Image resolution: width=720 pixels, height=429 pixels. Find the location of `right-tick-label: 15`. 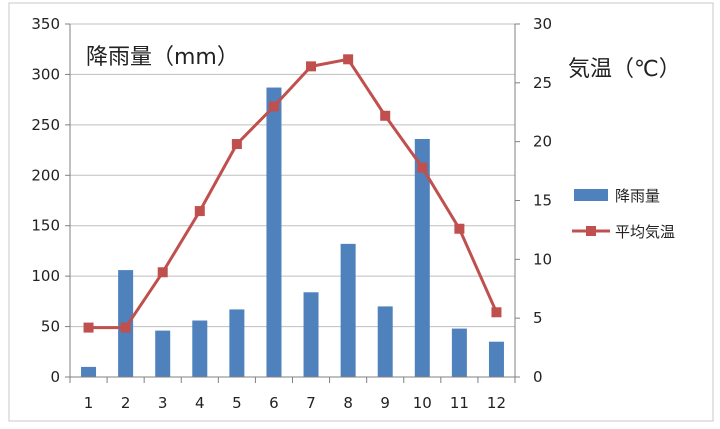

right-tick-label: 15 is located at coordinates (542, 201).